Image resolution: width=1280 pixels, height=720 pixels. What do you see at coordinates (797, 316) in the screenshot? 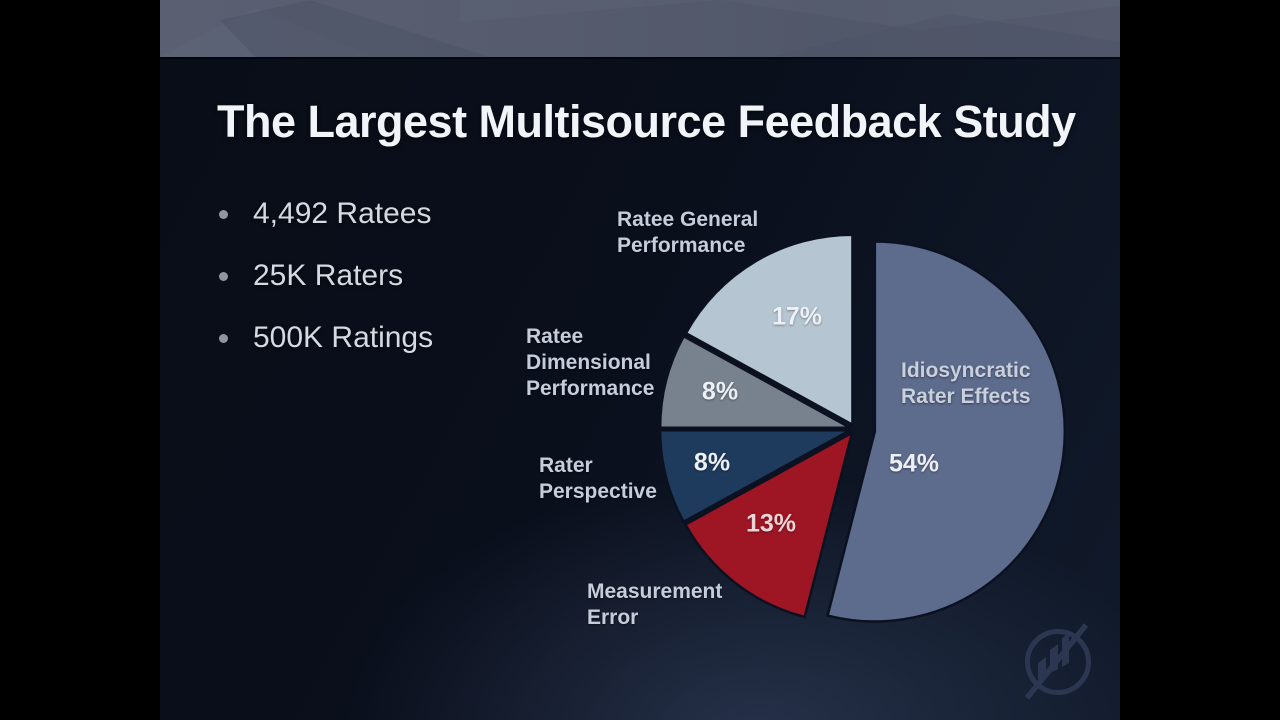
I see `pie-value-ratee-general-performance: 17%` at bounding box center [797, 316].